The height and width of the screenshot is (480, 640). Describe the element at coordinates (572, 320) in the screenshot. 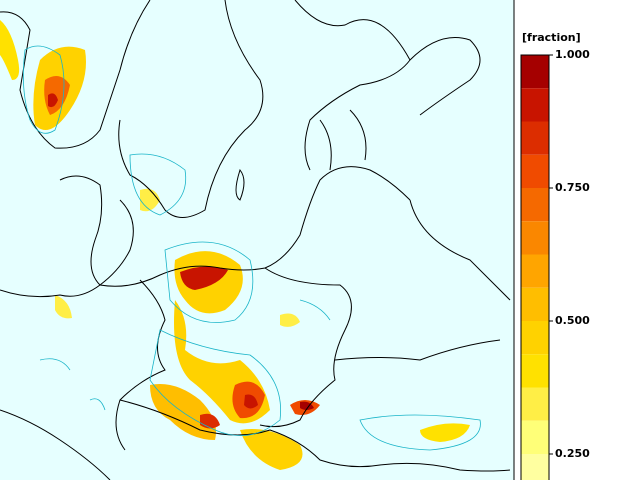

I see `colorbar-tick-label: 0.500` at that location.